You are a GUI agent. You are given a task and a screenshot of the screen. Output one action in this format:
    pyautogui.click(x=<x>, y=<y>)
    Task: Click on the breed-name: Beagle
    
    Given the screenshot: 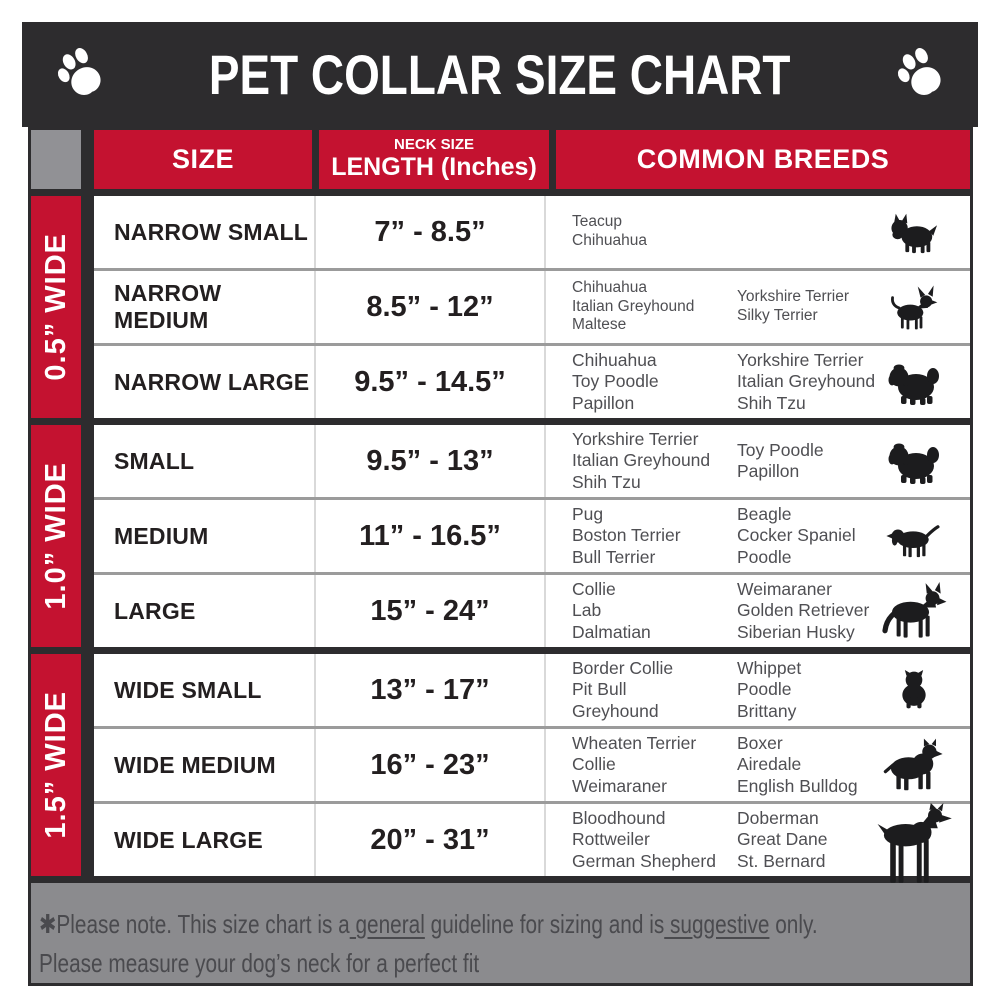 What is the action you would take?
    pyautogui.click(x=764, y=513)
    